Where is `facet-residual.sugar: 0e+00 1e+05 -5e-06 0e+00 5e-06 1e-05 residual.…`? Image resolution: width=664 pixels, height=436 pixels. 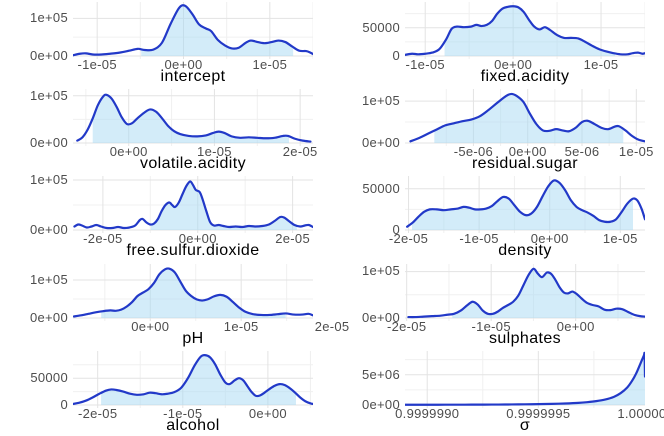
facet-residual.sugar: 0e+00 1e+05 -5e-06 0e+00 5e-06 1e-05 residual.… is located at coordinates (498, 130).